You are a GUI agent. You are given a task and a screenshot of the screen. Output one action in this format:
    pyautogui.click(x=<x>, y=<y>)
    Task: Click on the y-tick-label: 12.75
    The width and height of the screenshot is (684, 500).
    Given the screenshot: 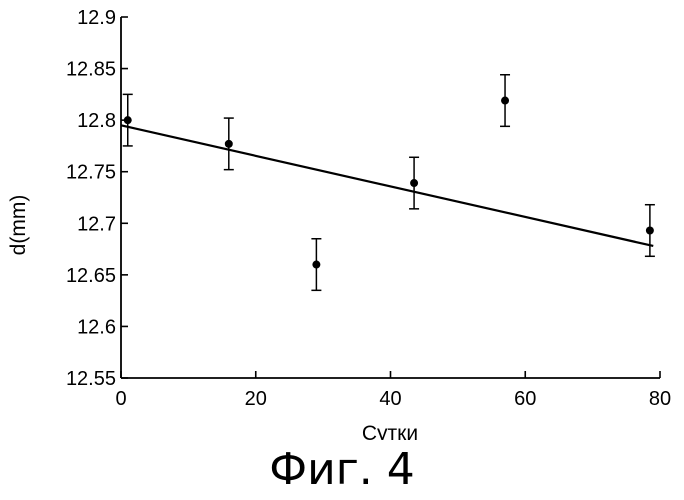 What is the action you would take?
    pyautogui.click(x=91, y=173)
    